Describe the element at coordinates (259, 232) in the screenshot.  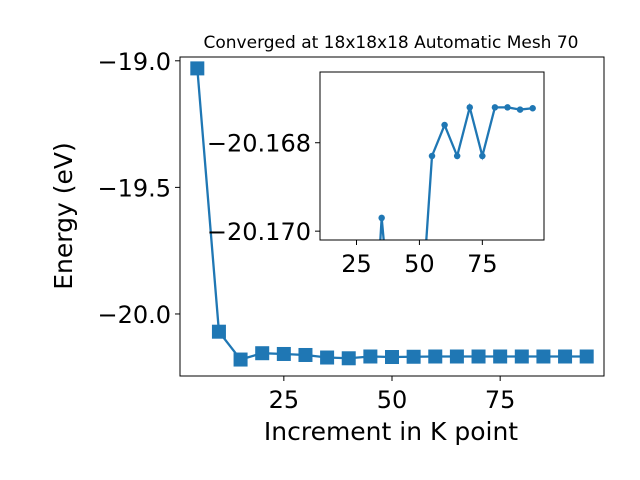
I see `inset-y-tick-label: −20.170` at that location.